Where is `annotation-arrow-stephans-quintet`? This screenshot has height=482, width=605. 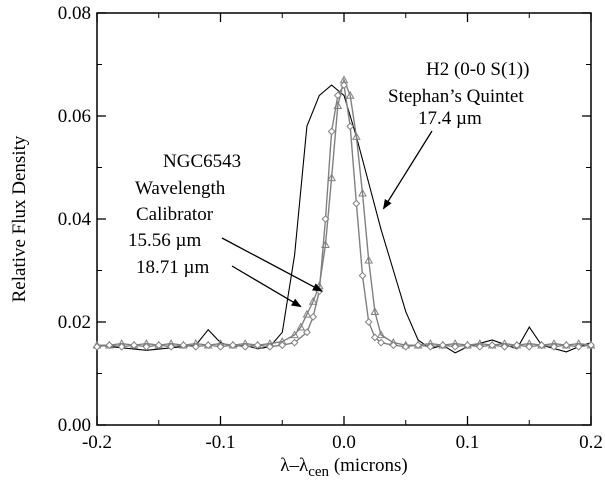
annotation-arrow-stephans-quintet is located at coordinates (407, 170).